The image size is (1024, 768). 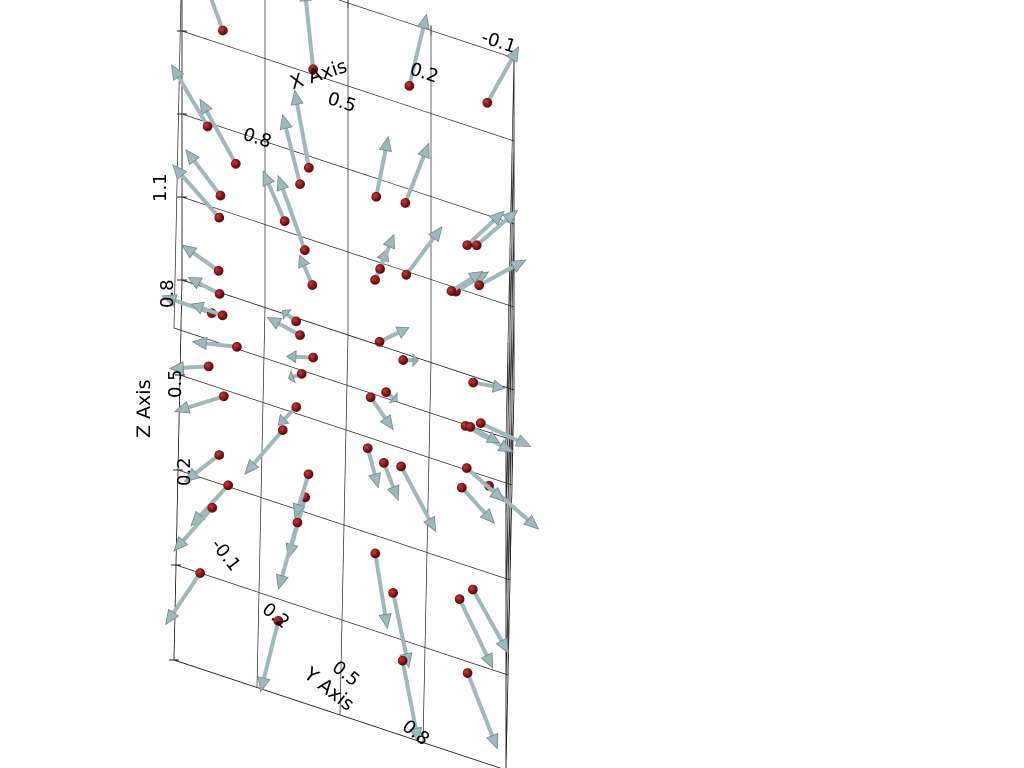 I want to click on grid-edge, so click(x=337, y=713).